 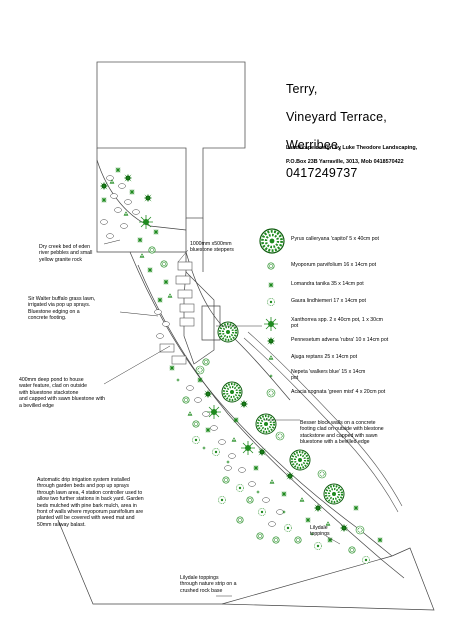 I want to click on legend-label-lomandra: Lomandra tanika 35 x 14cm pot, so click(x=327, y=284).